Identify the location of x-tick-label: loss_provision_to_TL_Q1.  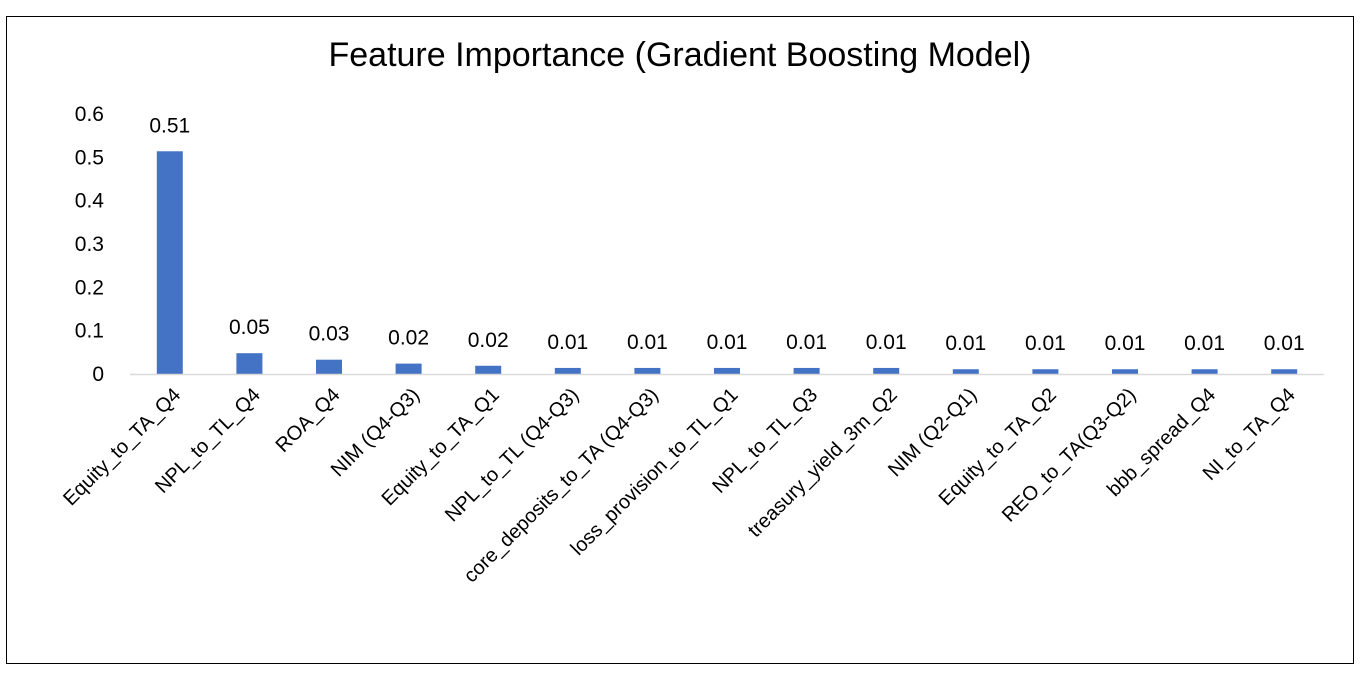
(655, 472).